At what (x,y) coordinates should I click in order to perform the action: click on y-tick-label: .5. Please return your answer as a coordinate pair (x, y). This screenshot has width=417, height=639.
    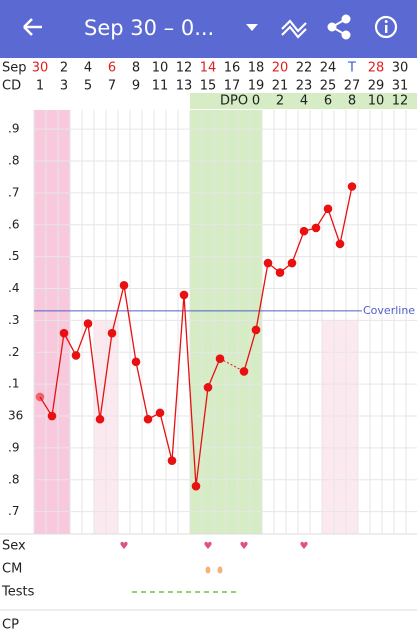
    Looking at the image, I should click on (13, 256).